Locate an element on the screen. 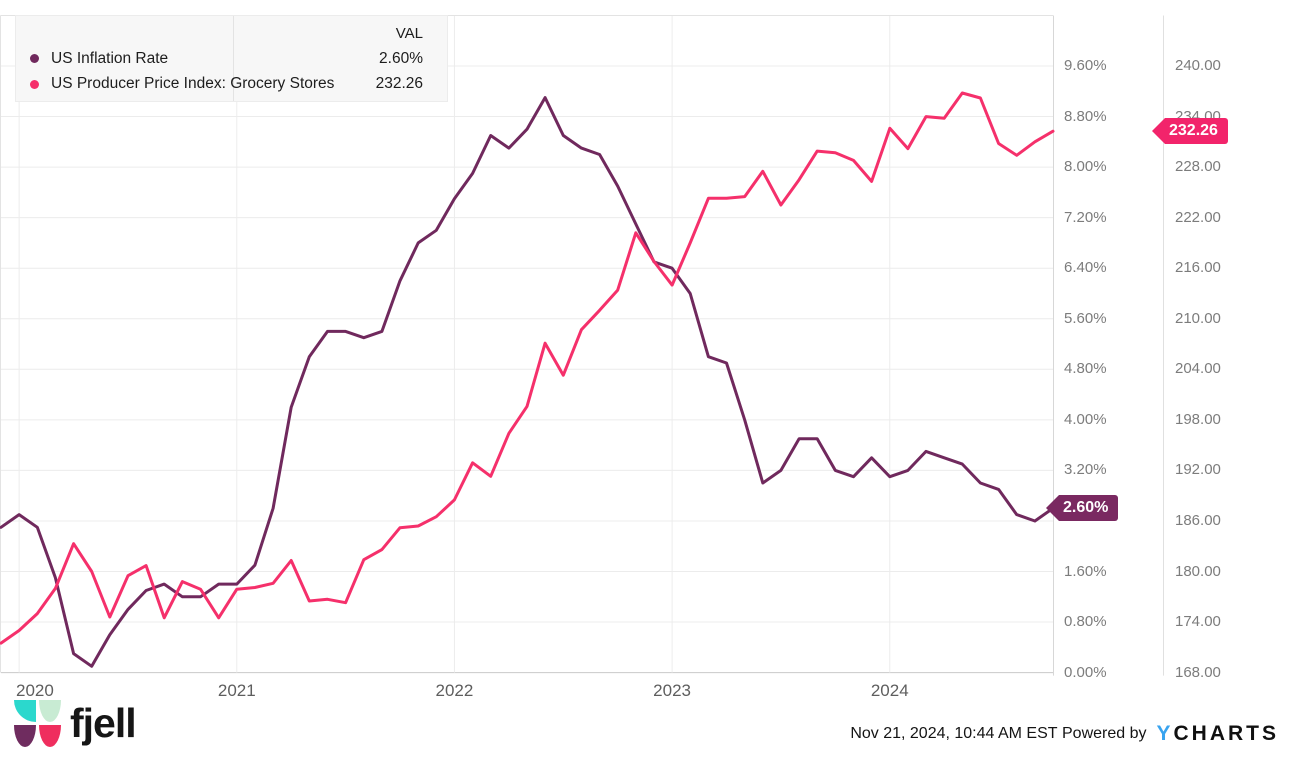 This screenshot has width=1292, height=760. y-tick-label: 210.00 is located at coordinates (1198, 318).